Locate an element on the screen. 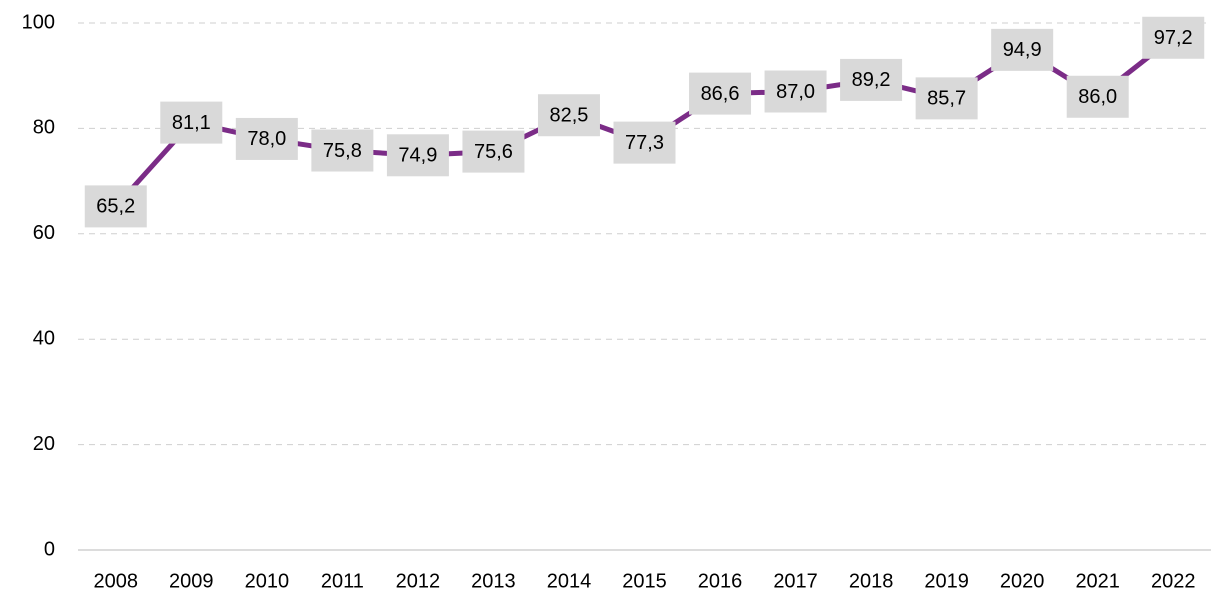 This screenshot has height=599, width=1211. y-tick-label: 100 is located at coordinates (38, 22).